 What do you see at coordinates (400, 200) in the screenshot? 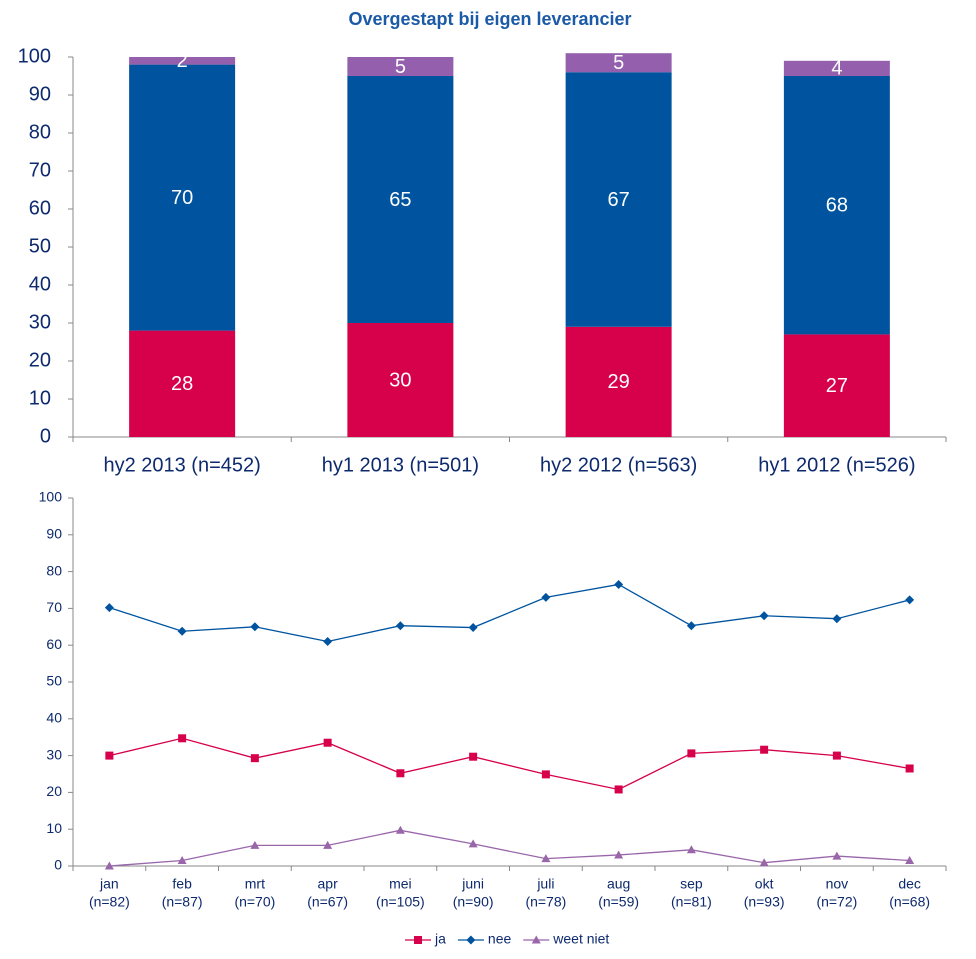
I see `value-label: 65` at bounding box center [400, 200].